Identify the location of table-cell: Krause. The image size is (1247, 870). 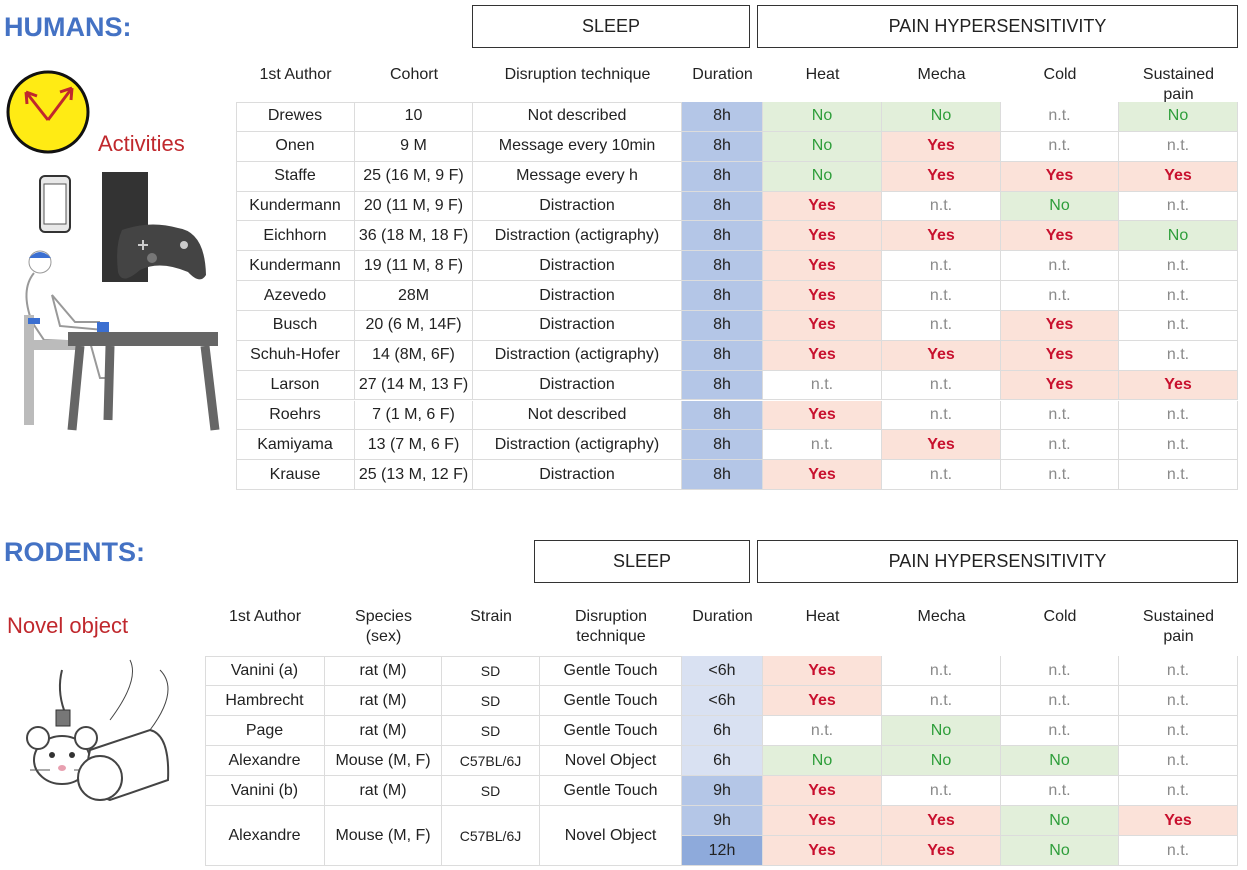
(295, 475).